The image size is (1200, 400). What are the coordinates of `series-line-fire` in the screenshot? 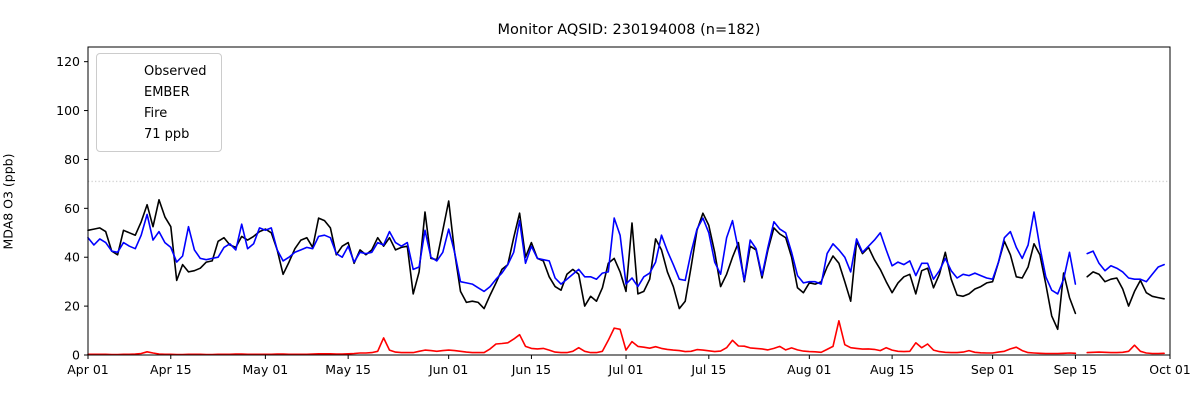 It's located at (626, 338).